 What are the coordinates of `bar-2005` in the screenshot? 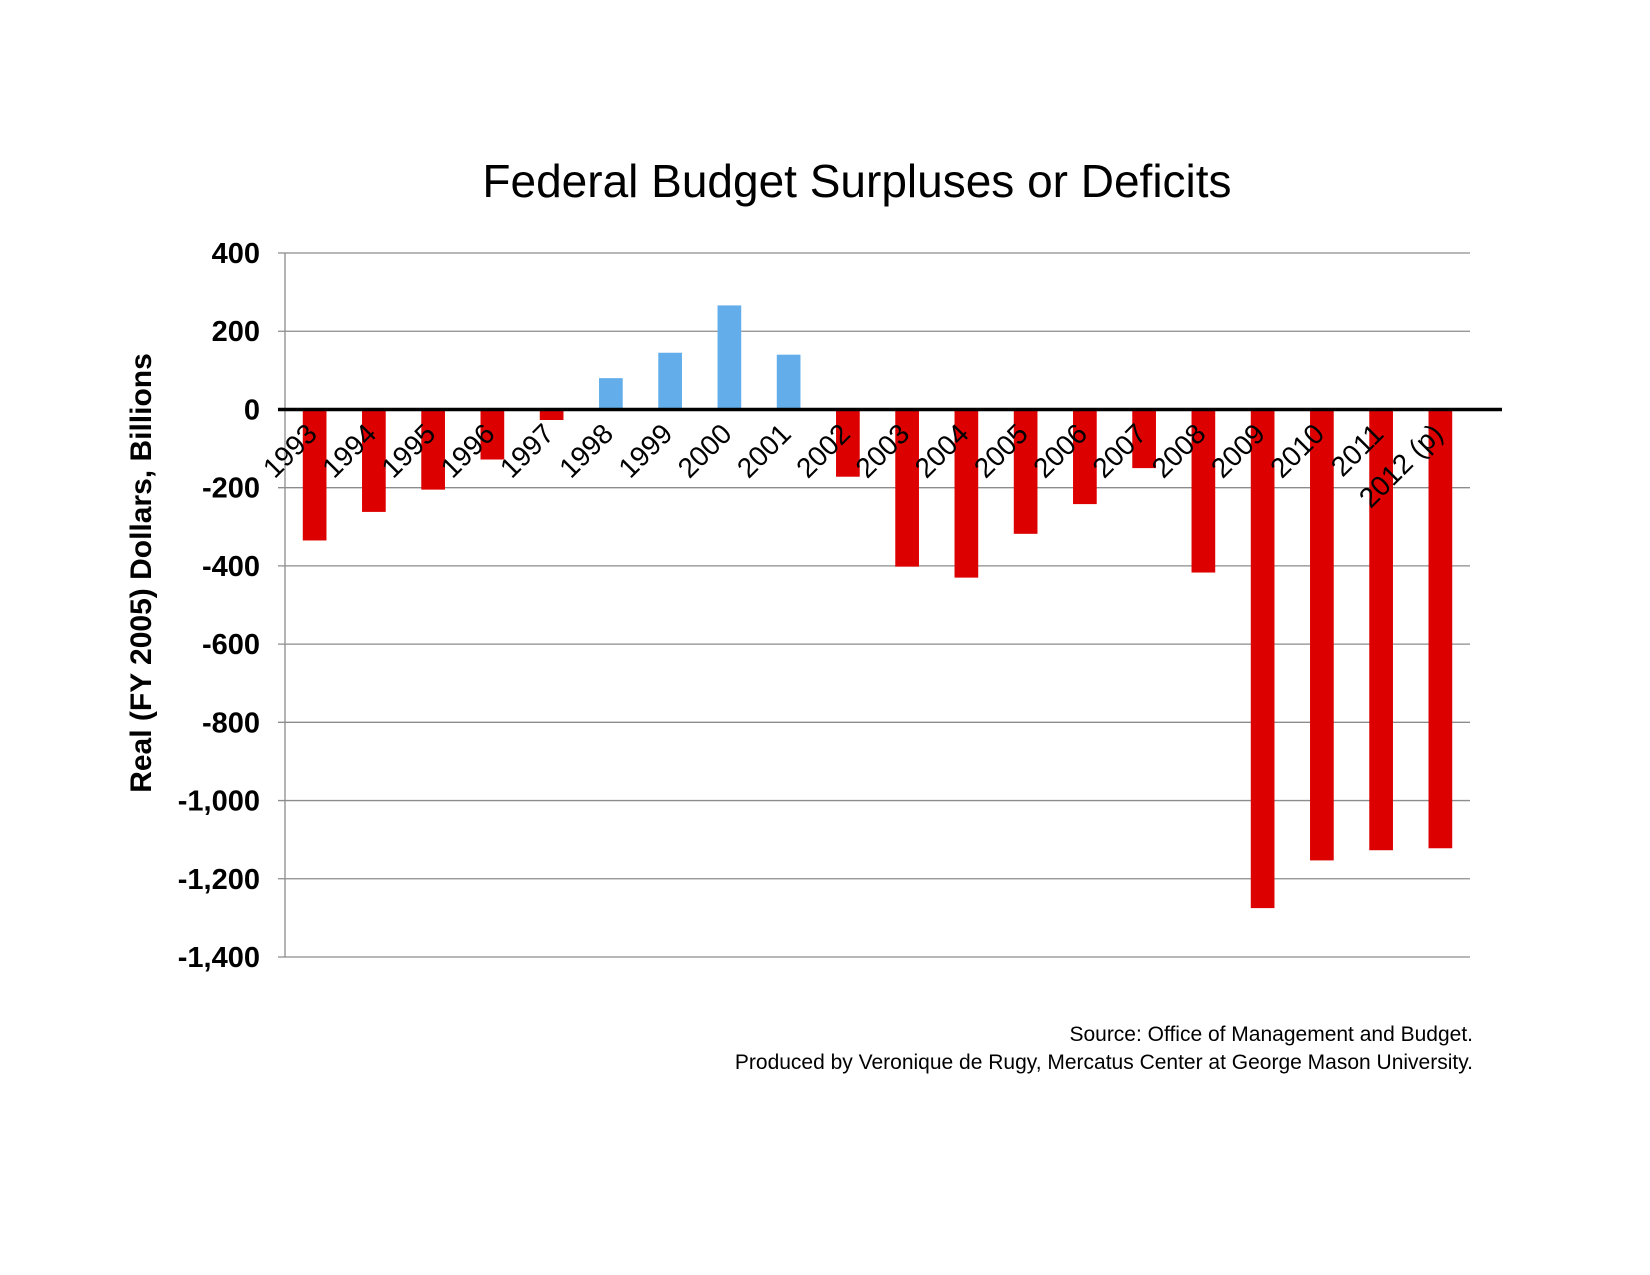 It's located at (1025, 471).